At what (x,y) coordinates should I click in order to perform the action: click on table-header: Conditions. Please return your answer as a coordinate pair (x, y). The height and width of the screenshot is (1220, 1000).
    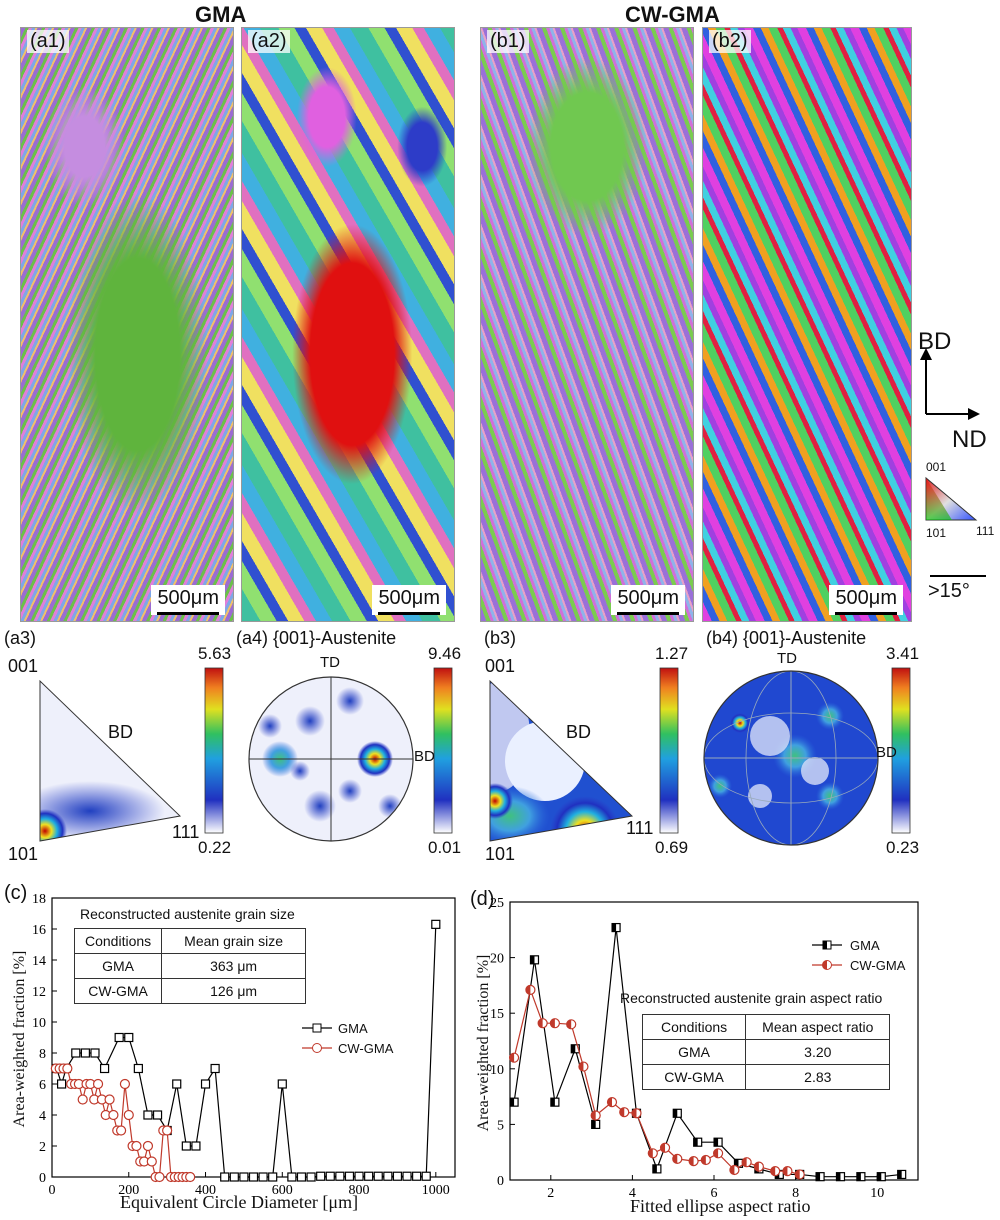
    Looking at the image, I should click on (118, 941).